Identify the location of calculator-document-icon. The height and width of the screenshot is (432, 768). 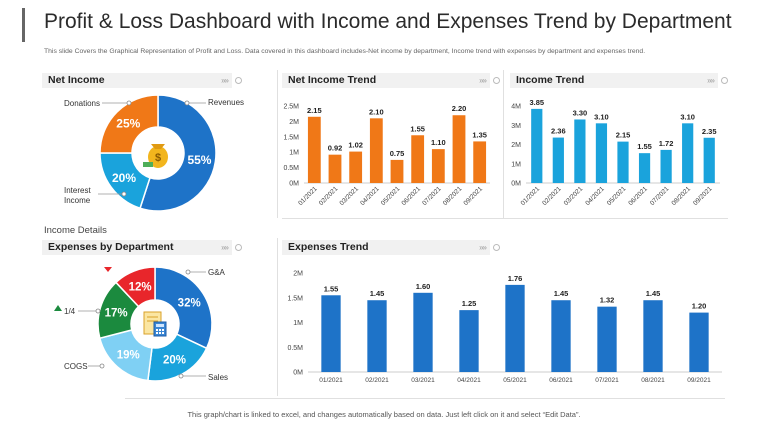
(155, 324).